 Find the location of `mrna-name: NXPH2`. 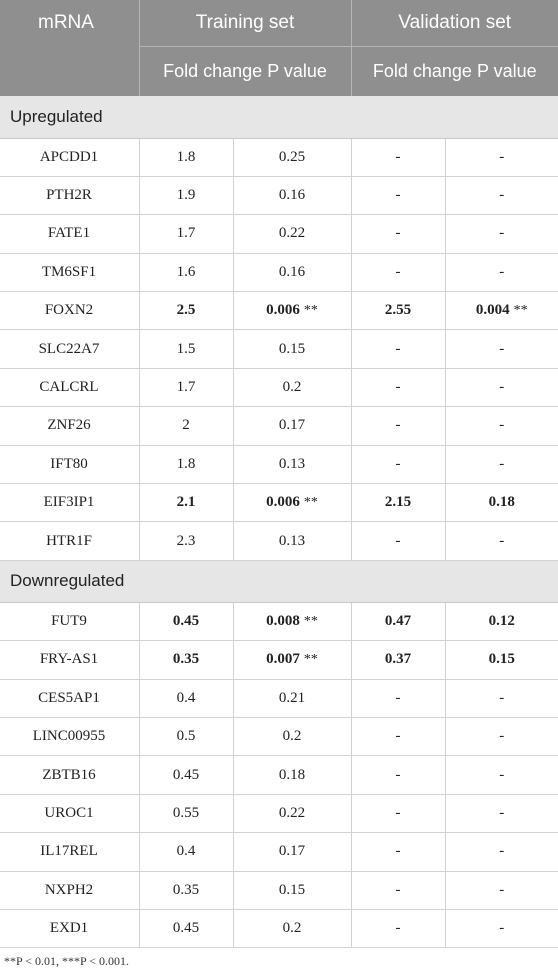

mrna-name: NXPH2 is located at coordinates (69, 889).